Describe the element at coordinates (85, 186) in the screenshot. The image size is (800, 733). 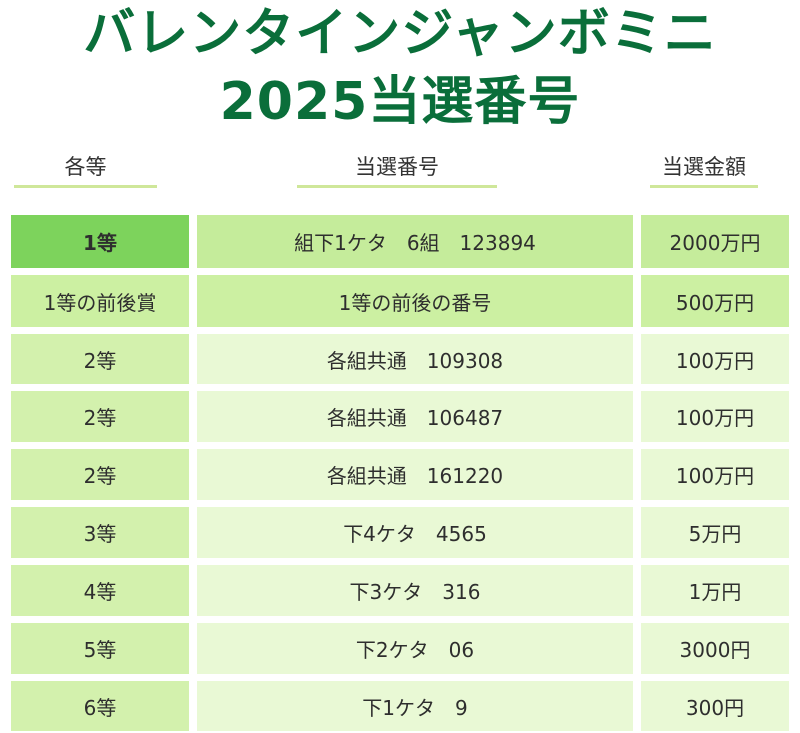
I see `header-rank-underline` at that location.